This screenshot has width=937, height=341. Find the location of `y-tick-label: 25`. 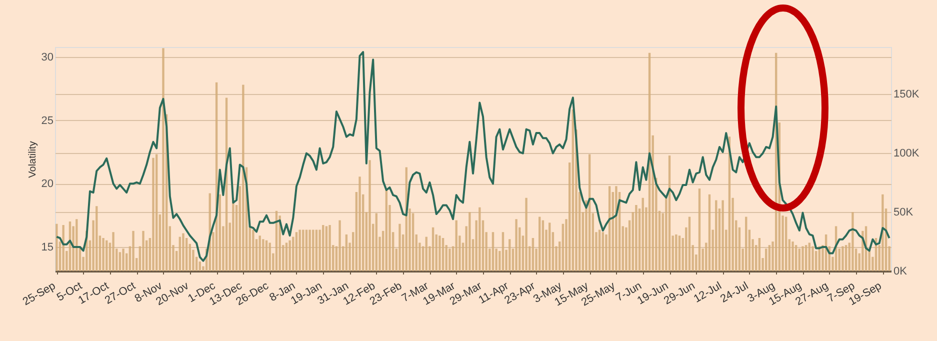

y-tick-label: 25 is located at coordinates (47, 120).